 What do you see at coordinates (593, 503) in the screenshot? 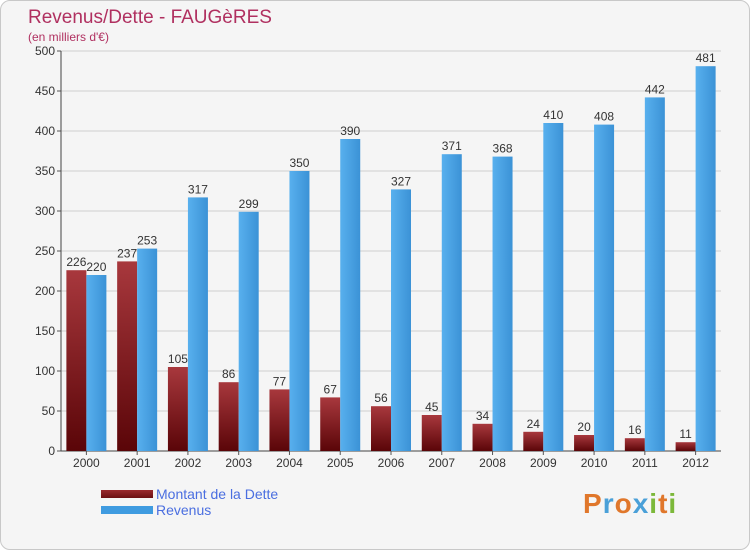
I see `logo-letter: P` at bounding box center [593, 503].